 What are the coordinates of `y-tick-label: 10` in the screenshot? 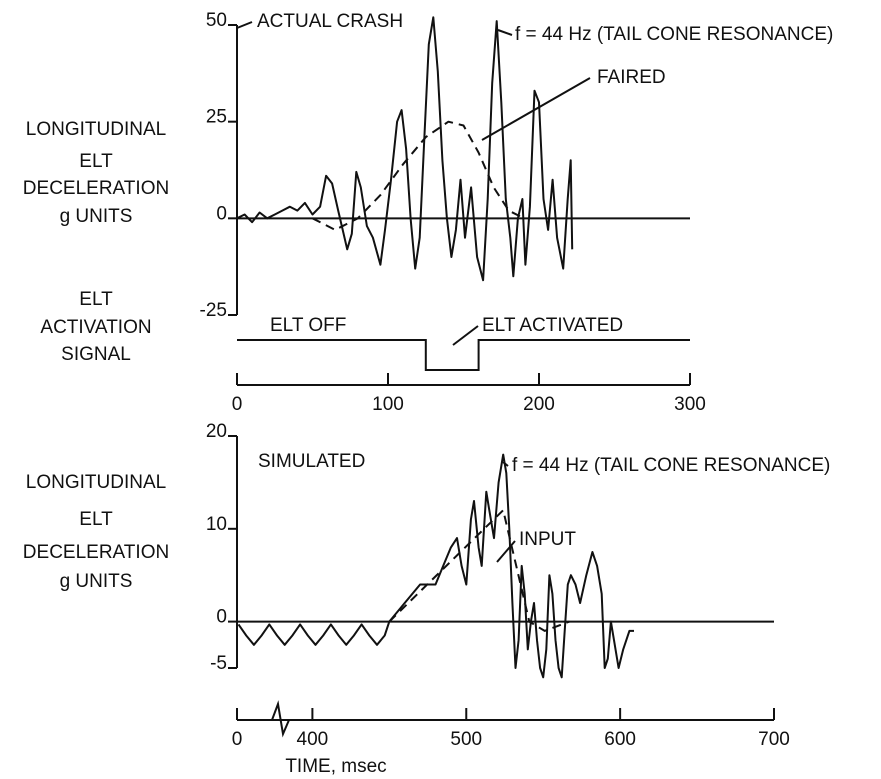 It's located at (216, 524).